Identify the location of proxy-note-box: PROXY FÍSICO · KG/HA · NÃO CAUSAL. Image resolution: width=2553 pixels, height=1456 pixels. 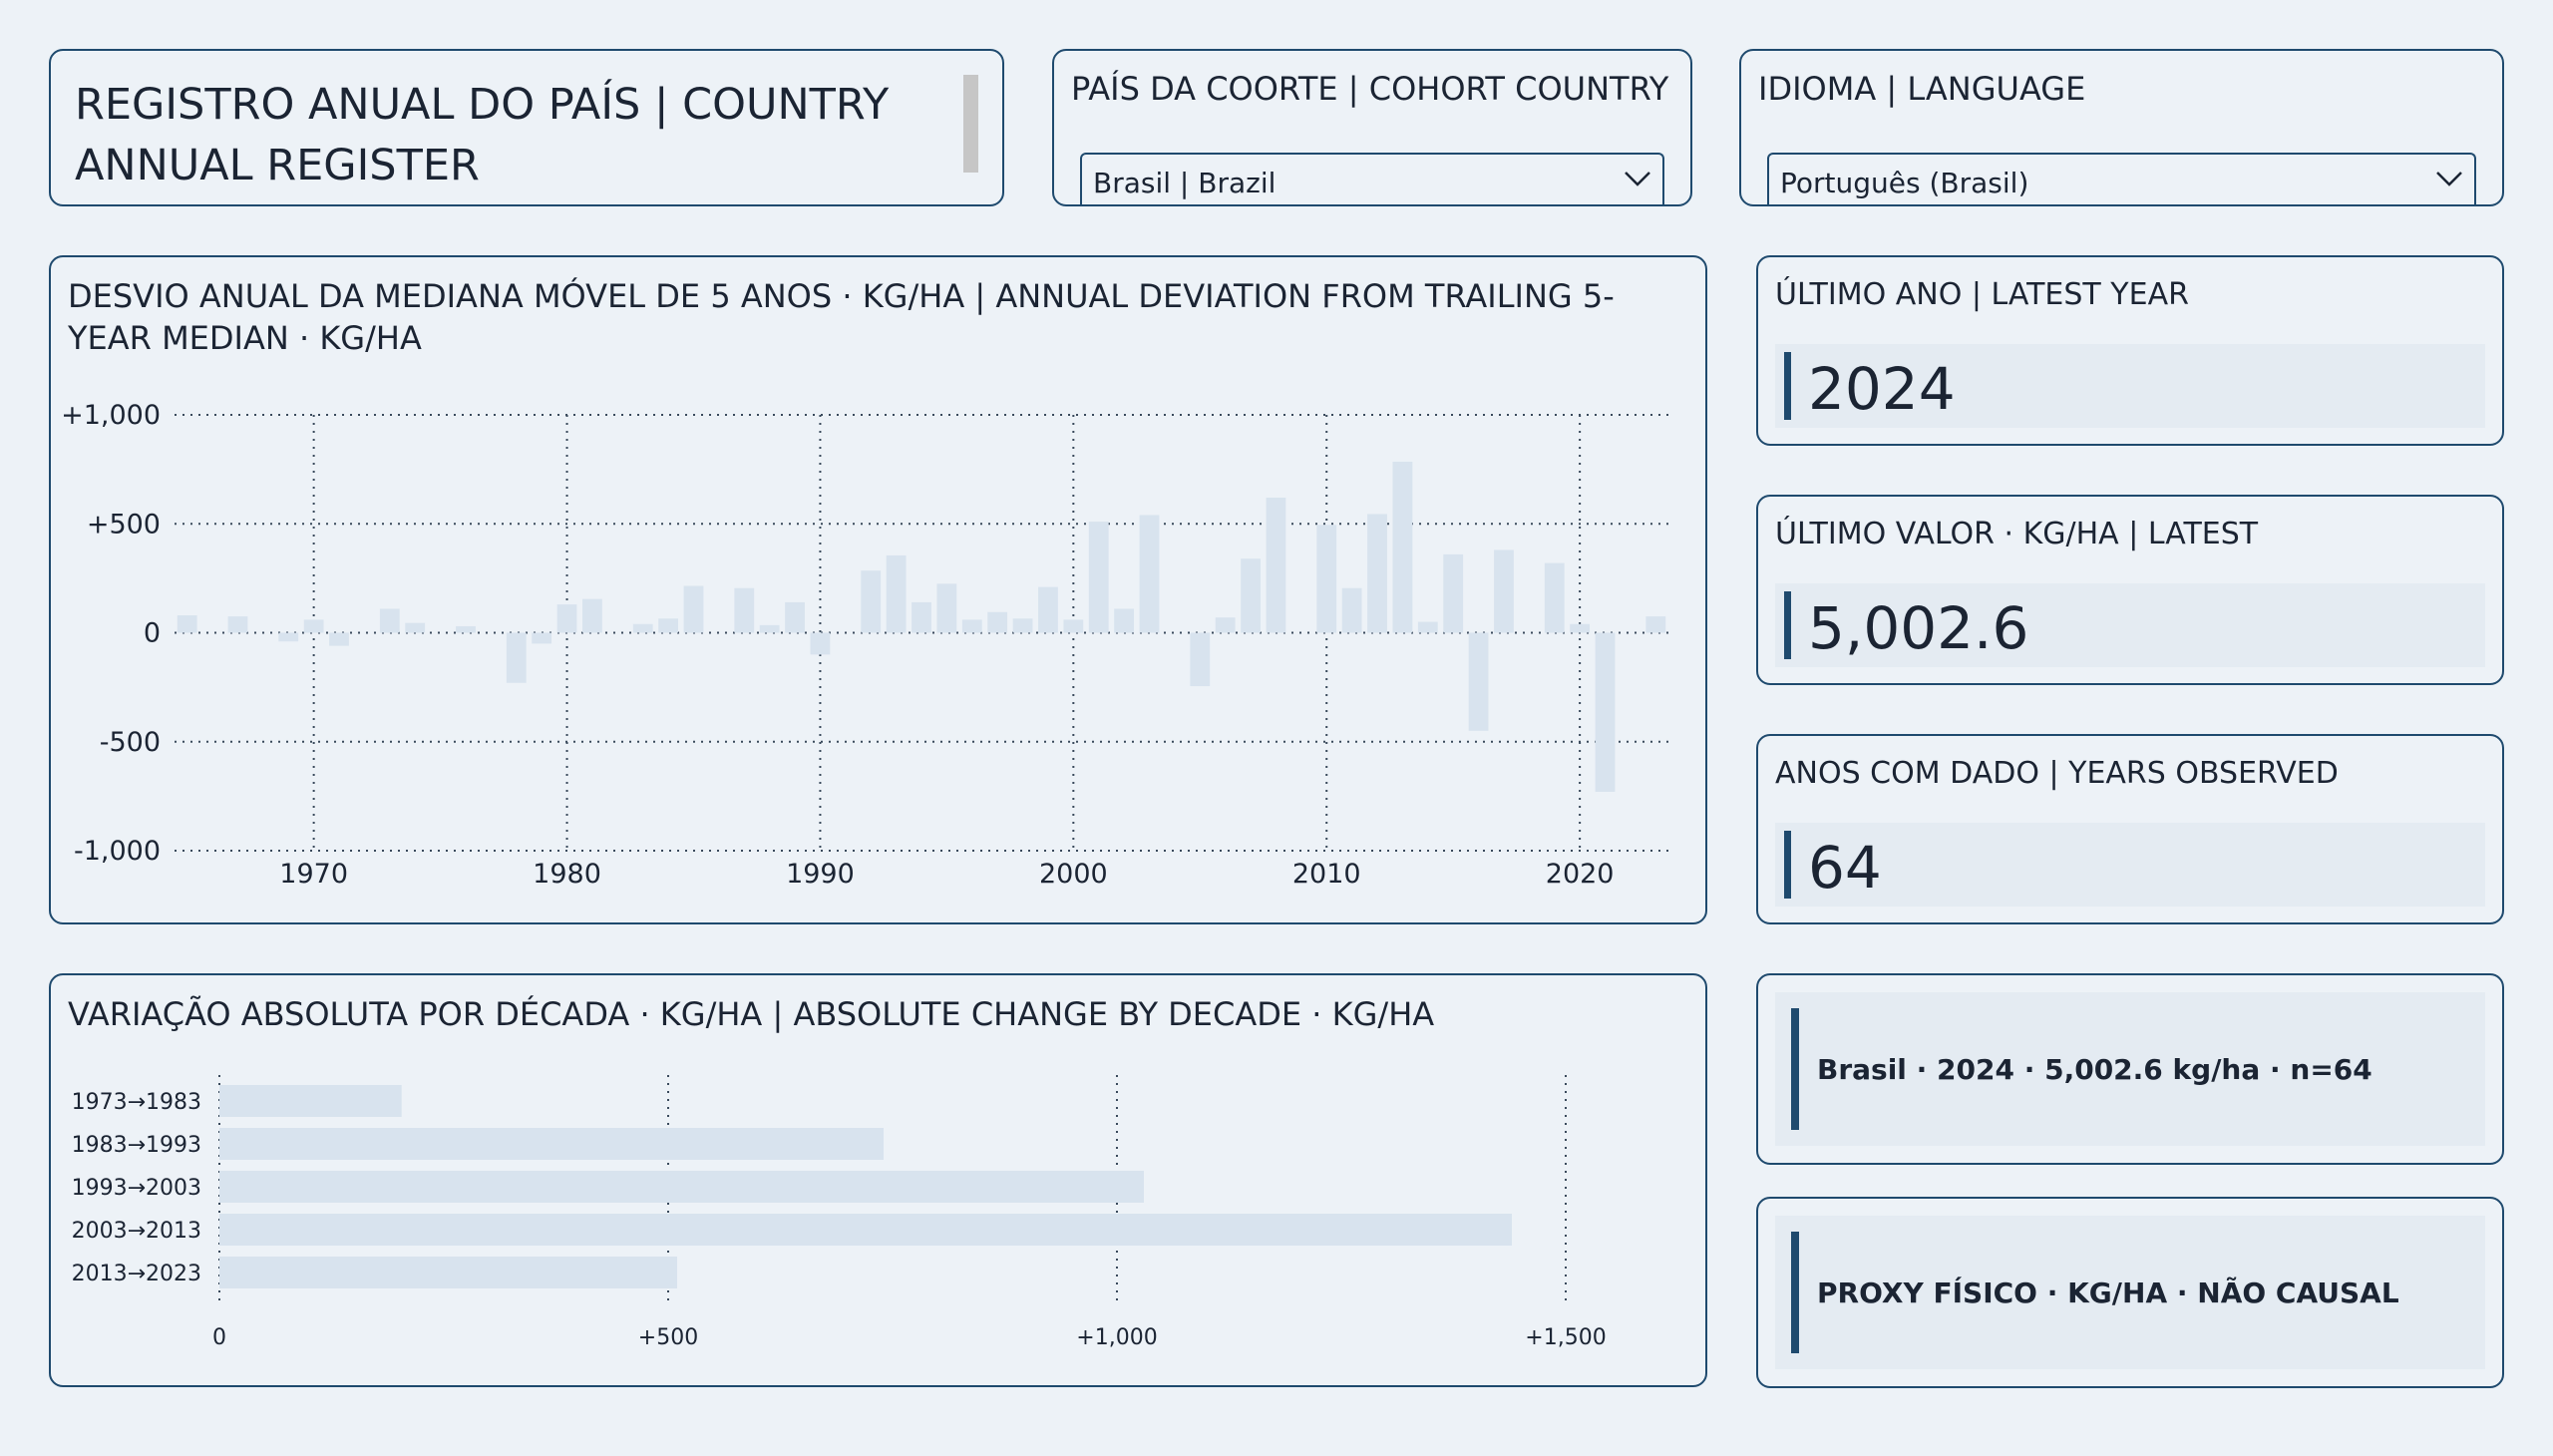
(2130, 1292).